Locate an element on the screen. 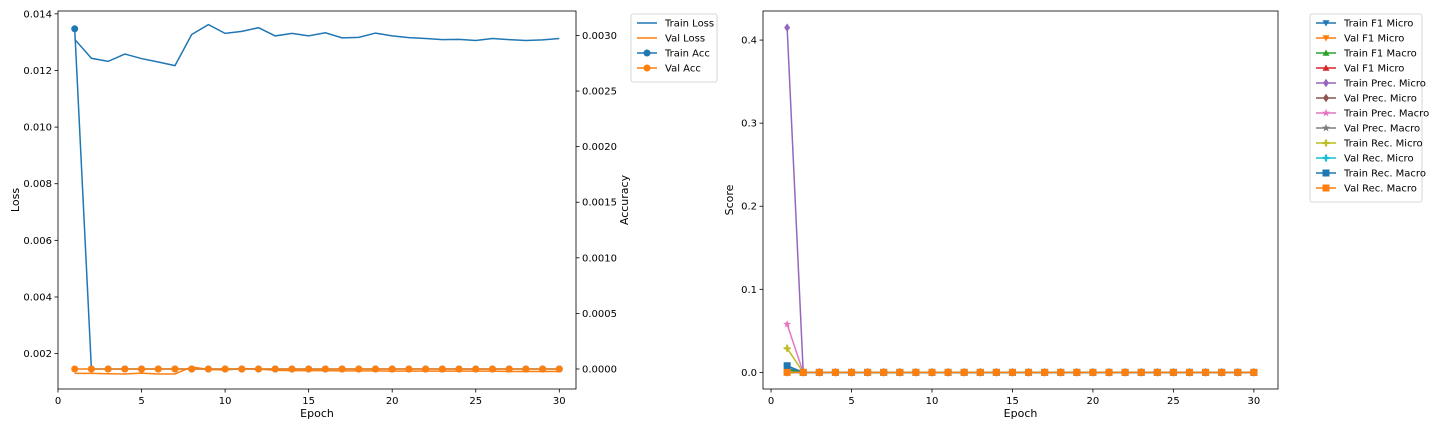  y2-tick-label: 0.0025 is located at coordinates (599, 92).